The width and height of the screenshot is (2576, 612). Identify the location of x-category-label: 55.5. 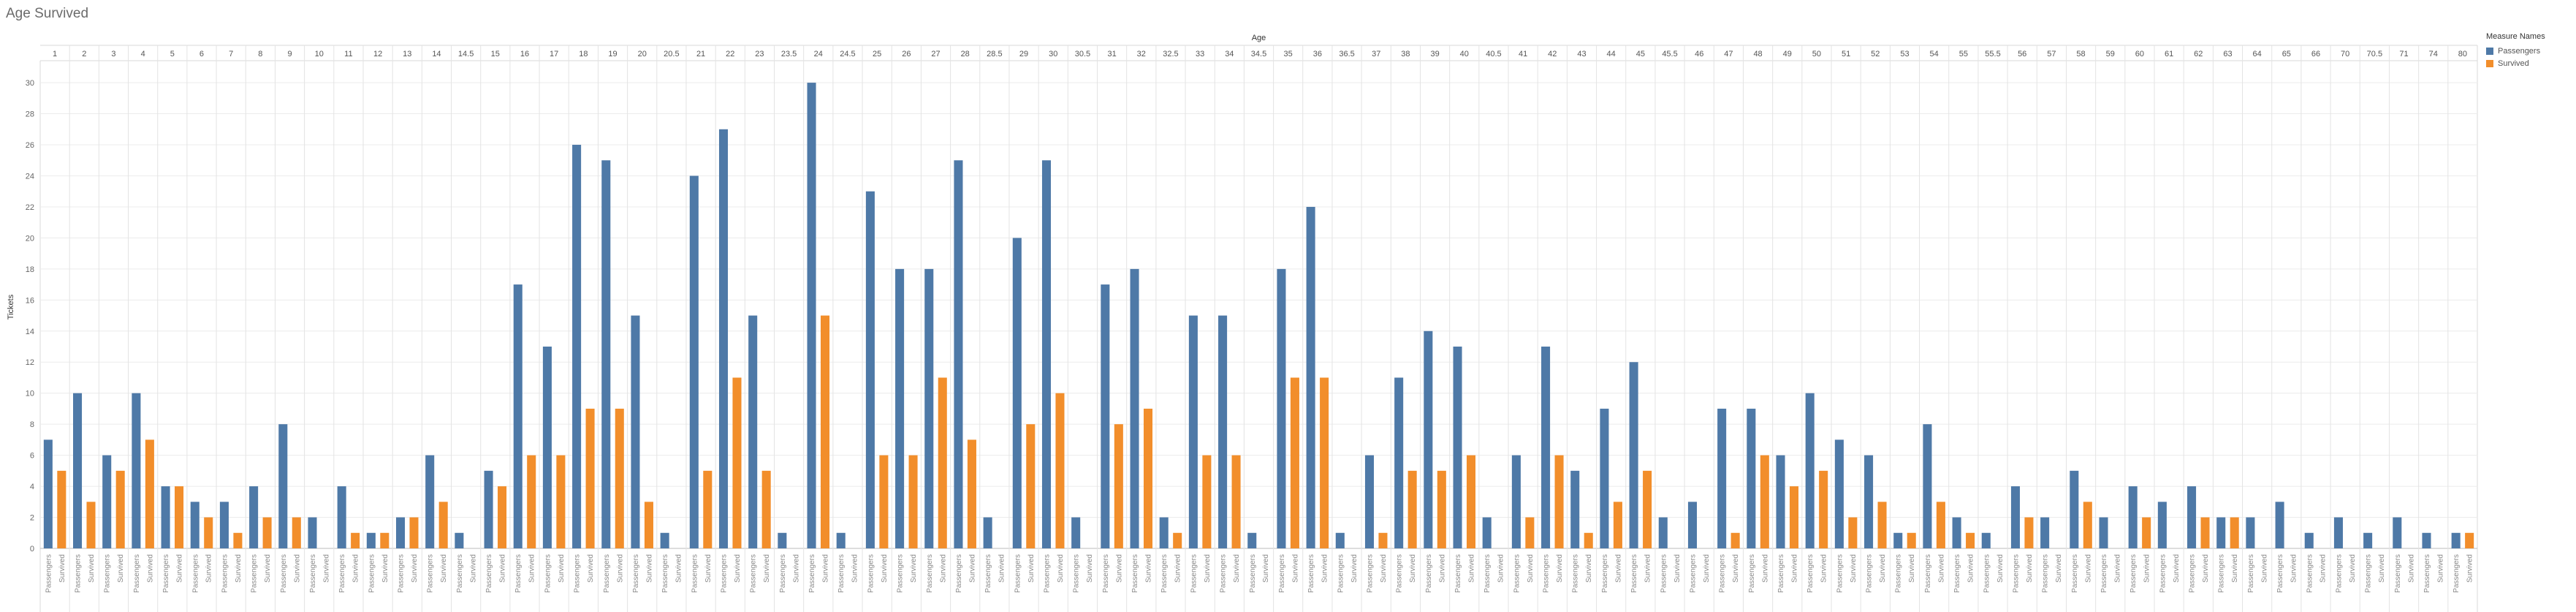
(1993, 54).